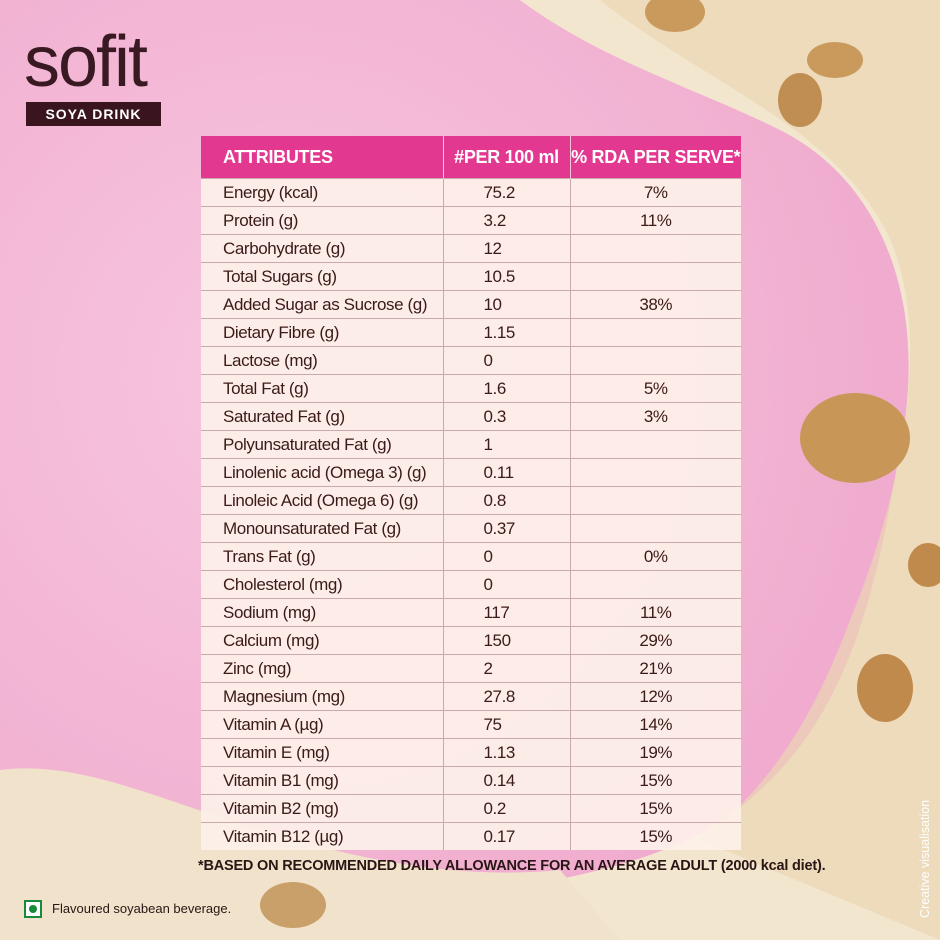  Describe the element at coordinates (506, 724) in the screenshot. I see `per-100ml: 75` at that location.